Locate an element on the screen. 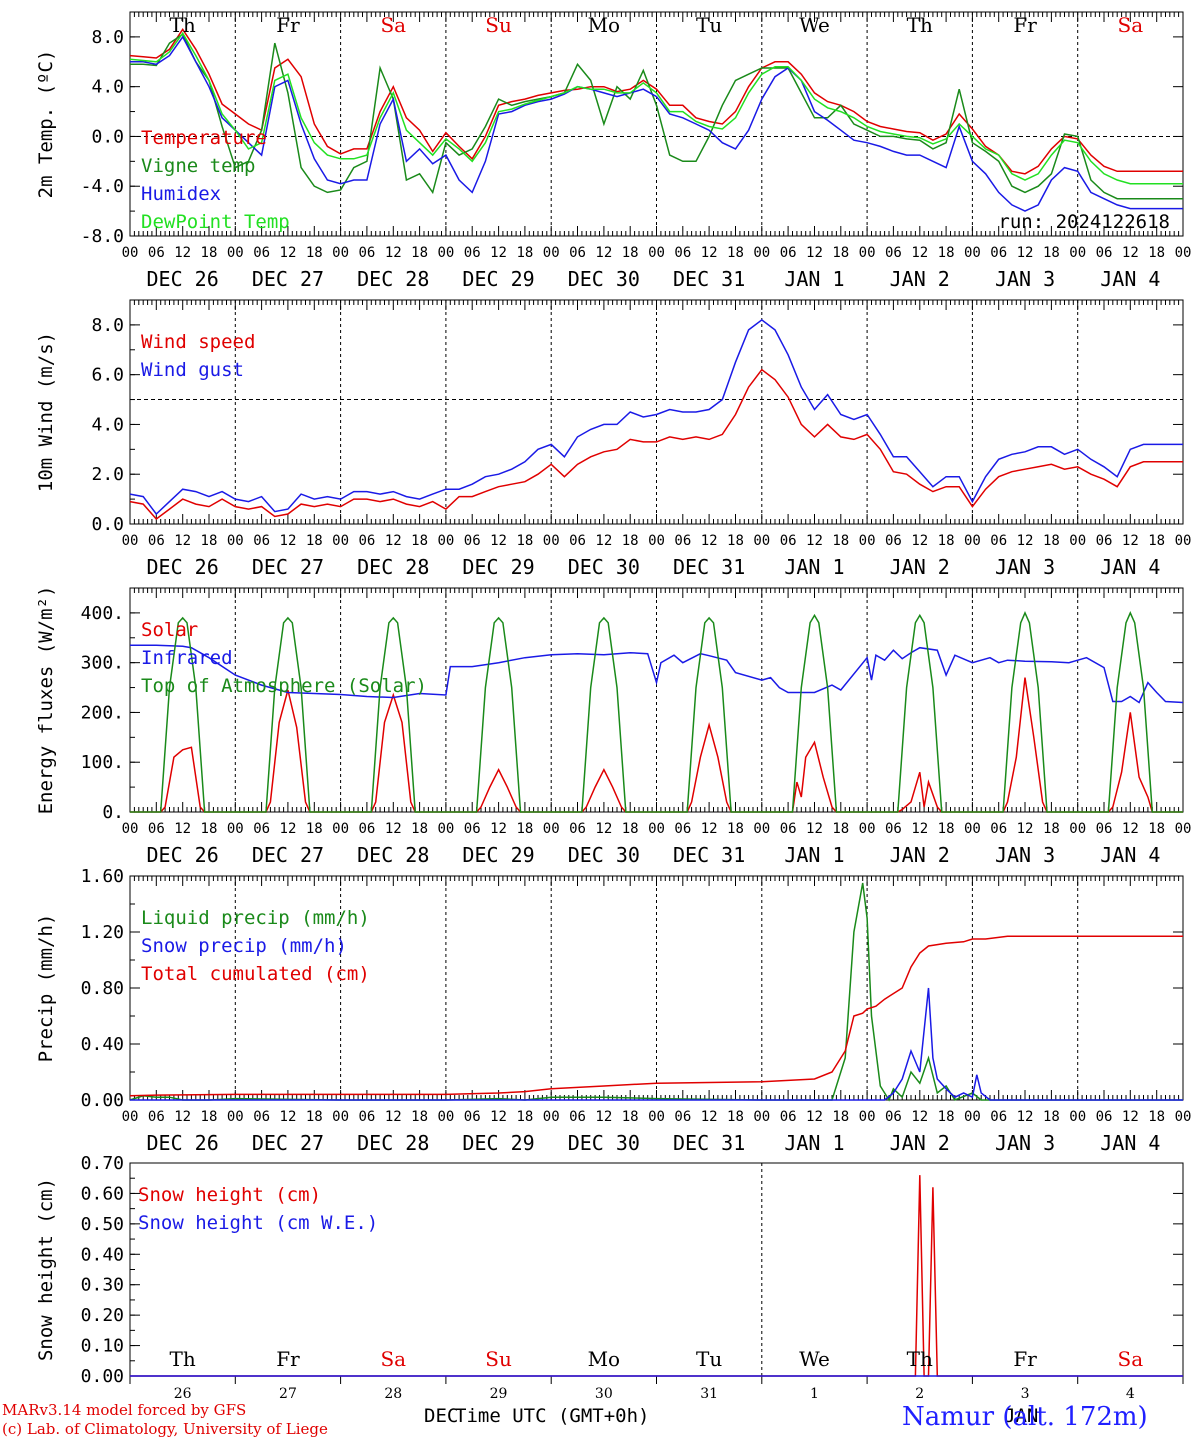 The width and height of the screenshot is (1194, 1440). y-tick-label: 0.80 is located at coordinates (102, 988).